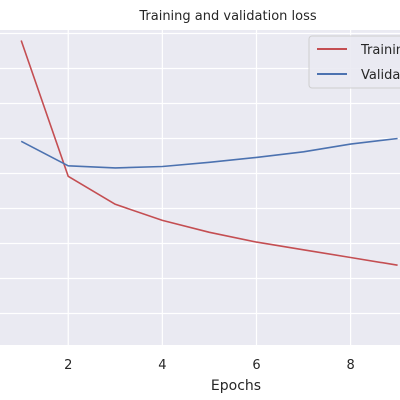 This screenshot has height=400, width=400. Describe the element at coordinates (380, 75) in the screenshot. I see `legend-label-validation: Validation loss` at that location.